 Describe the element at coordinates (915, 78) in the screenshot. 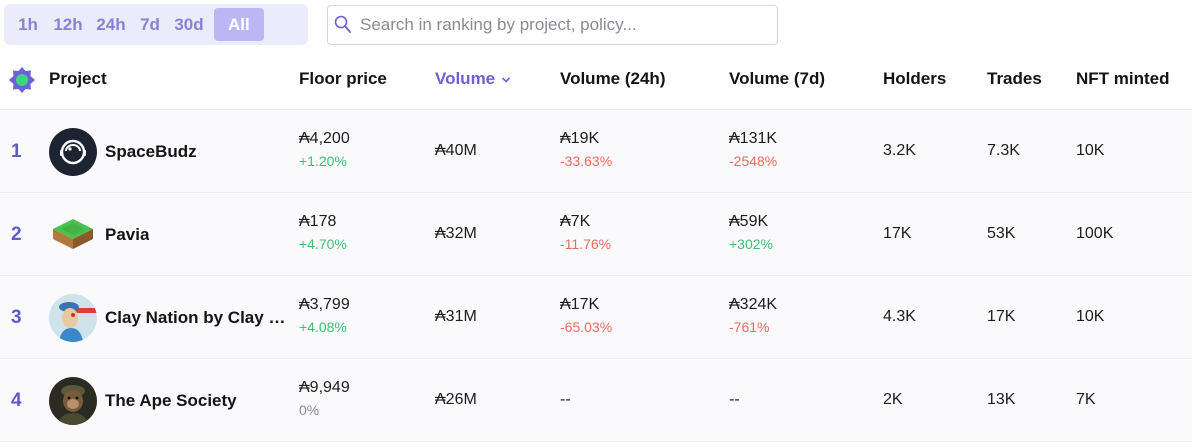

I see `header-holders: Holders` at that location.